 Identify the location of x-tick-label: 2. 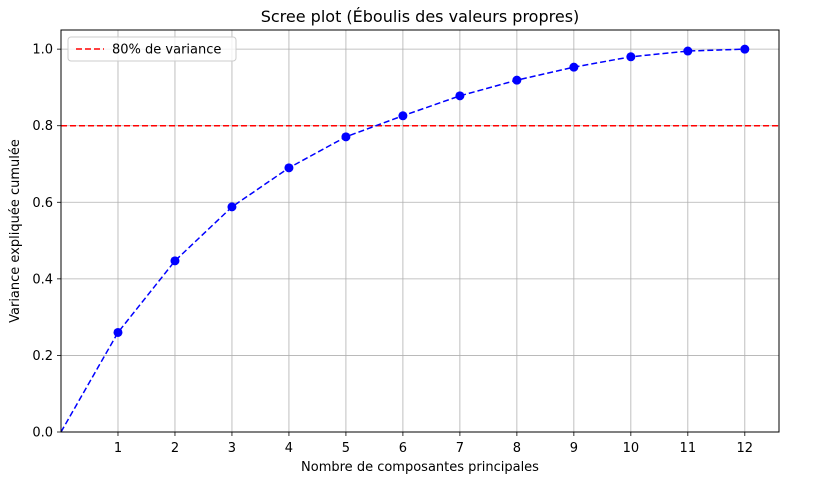
(175, 448).